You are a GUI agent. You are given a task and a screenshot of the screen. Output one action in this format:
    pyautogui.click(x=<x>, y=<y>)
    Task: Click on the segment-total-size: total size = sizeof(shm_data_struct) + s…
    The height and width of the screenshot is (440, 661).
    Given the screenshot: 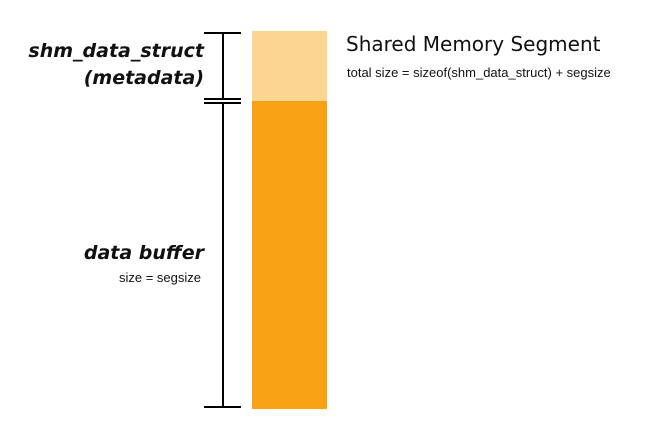 What is the action you would take?
    pyautogui.click(x=479, y=72)
    